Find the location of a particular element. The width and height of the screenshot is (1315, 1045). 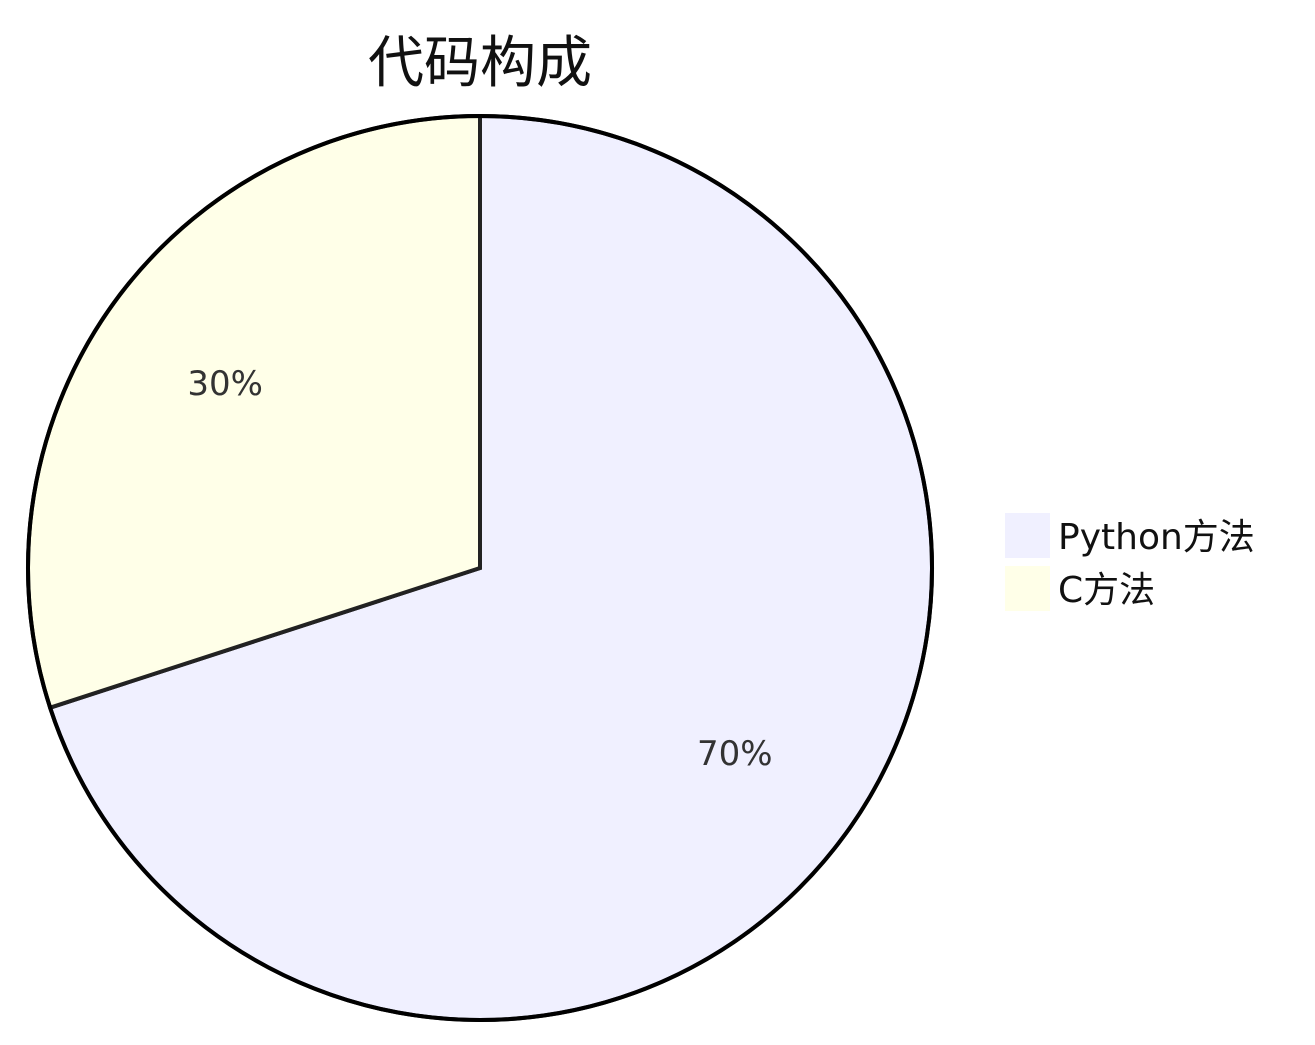

pie-slice-label: 30% is located at coordinates (225, 384).